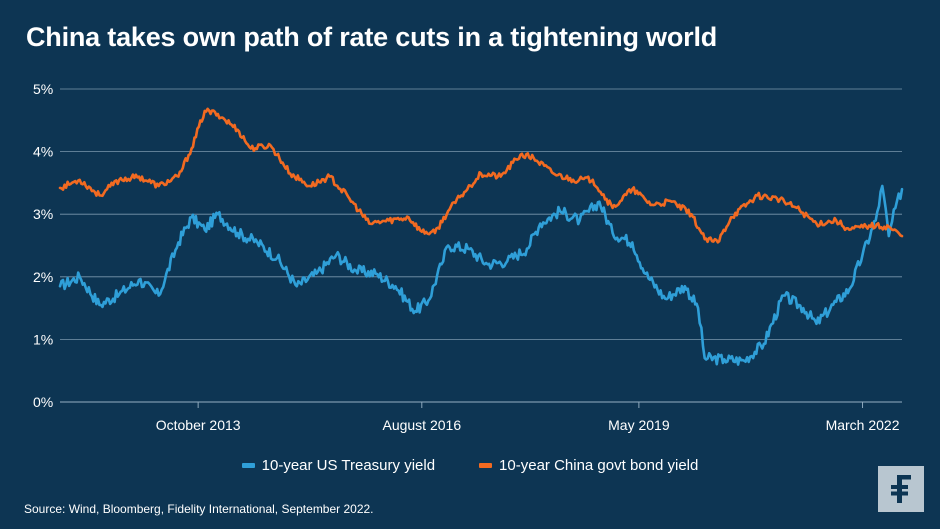  Describe the element at coordinates (43, 277) in the screenshot. I see `y-tick-label: 2%` at that location.